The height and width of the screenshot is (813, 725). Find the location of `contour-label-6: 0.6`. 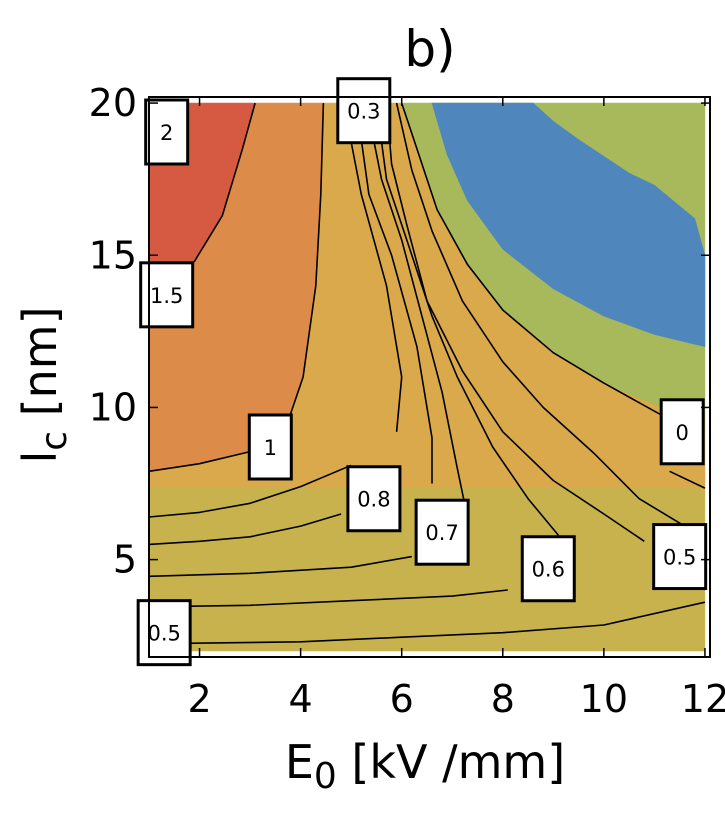

contour-label-6: 0.6 is located at coordinates (548, 569).